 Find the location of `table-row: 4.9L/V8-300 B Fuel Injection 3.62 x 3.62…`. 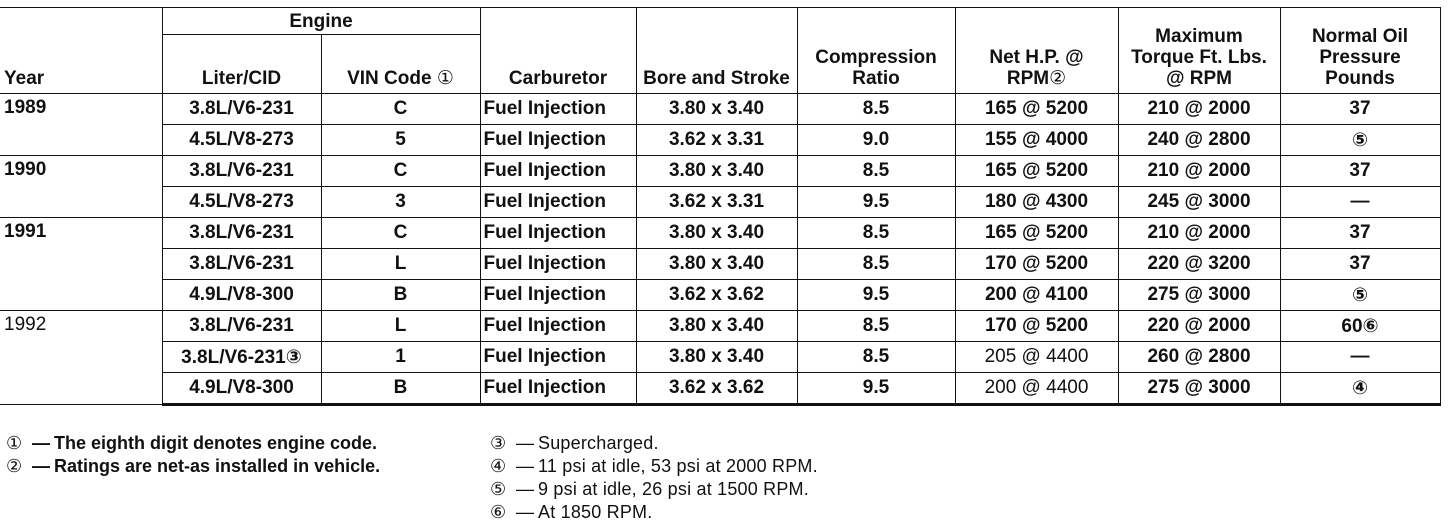

table-row: 4.9L/V8-300 B Fuel Injection 3.62 x 3.62… is located at coordinates (720, 295).